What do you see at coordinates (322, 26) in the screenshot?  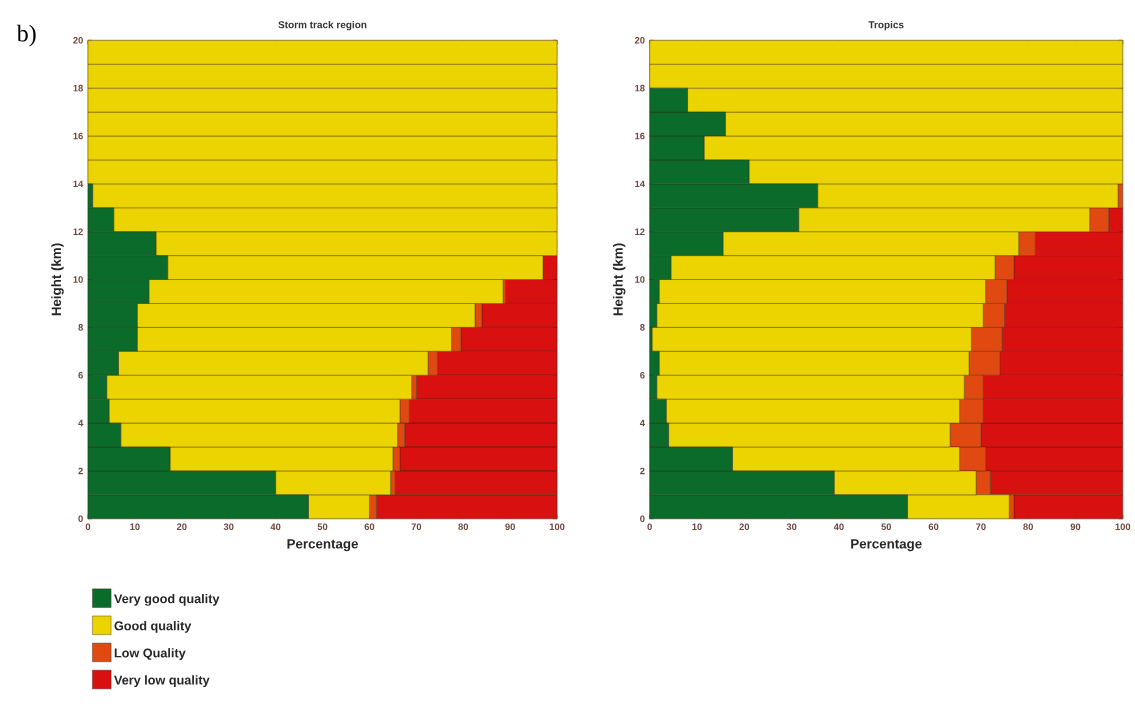 I see `chart-title: Storm track region` at bounding box center [322, 26].